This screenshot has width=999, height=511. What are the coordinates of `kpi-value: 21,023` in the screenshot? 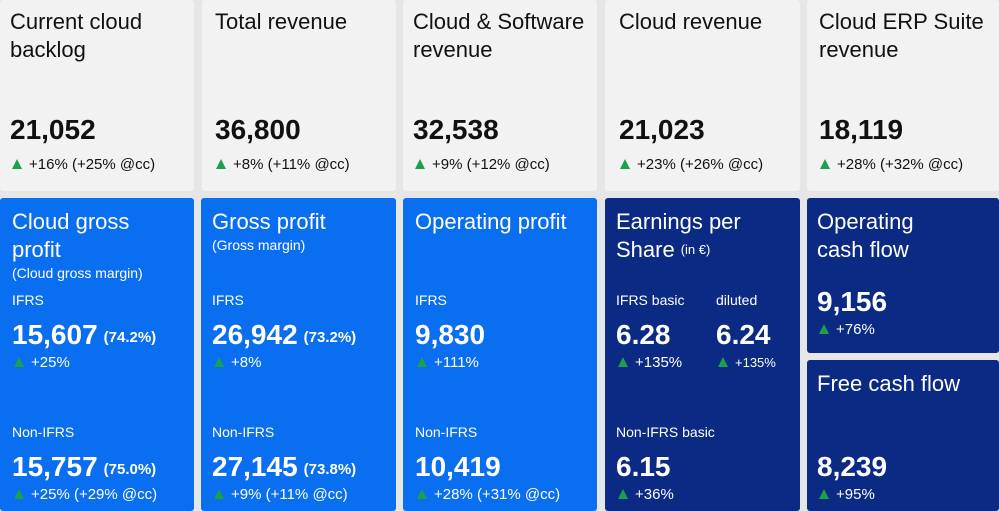 It's located at (662, 129).